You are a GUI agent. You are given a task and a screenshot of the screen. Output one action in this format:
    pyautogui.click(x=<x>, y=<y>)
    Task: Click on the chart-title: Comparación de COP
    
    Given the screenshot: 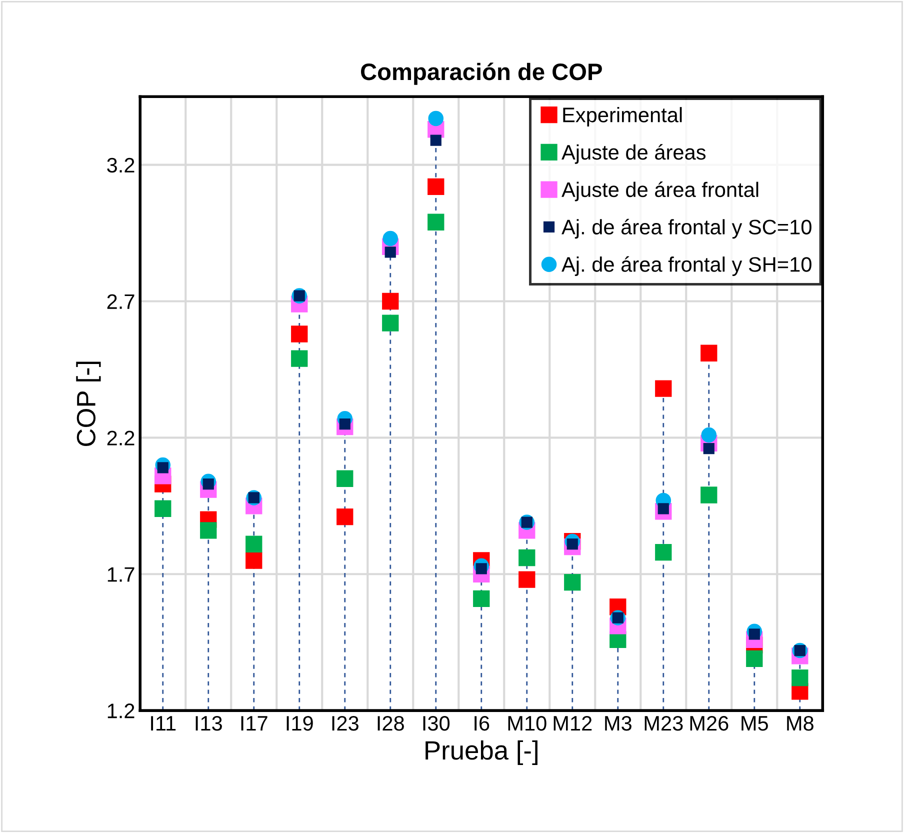 What is the action you would take?
    pyautogui.click(x=481, y=73)
    